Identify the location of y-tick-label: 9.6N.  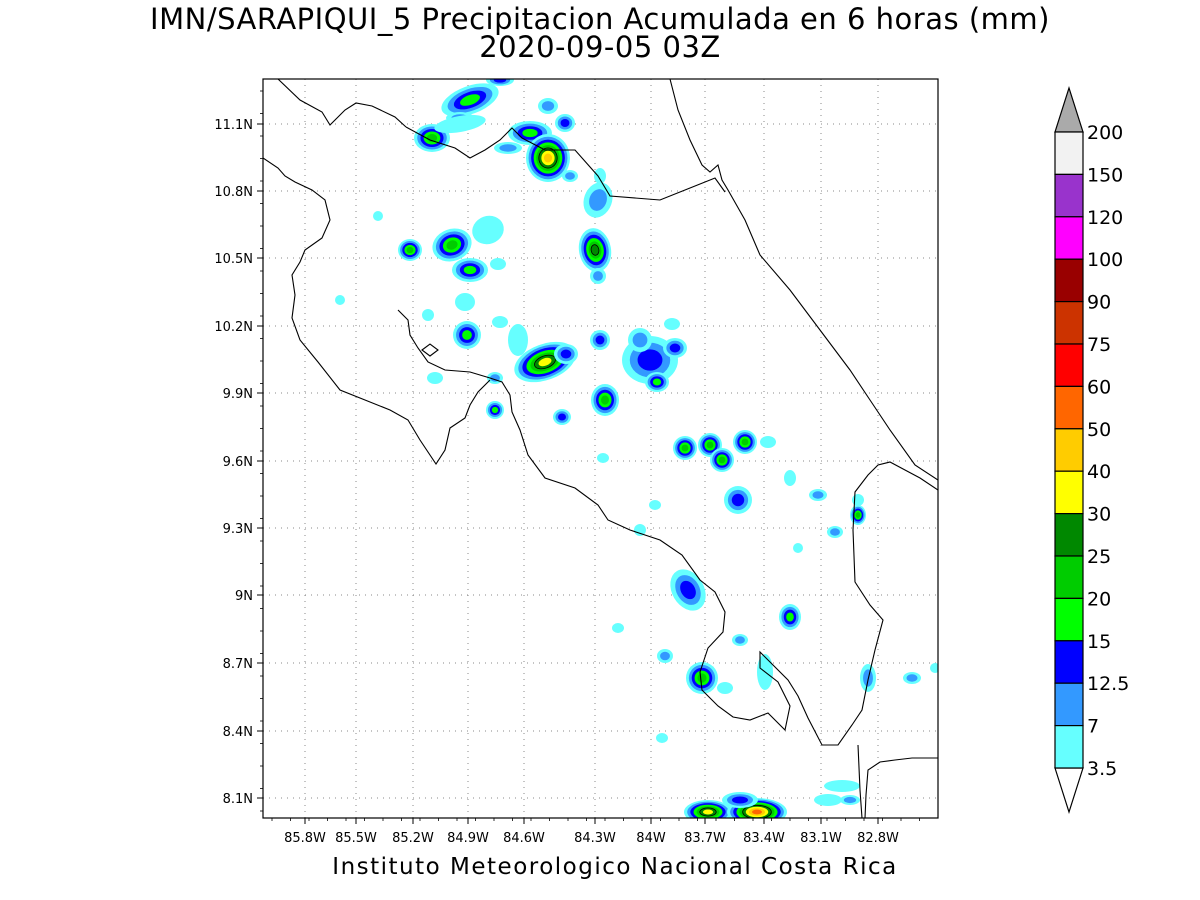
(238, 462).